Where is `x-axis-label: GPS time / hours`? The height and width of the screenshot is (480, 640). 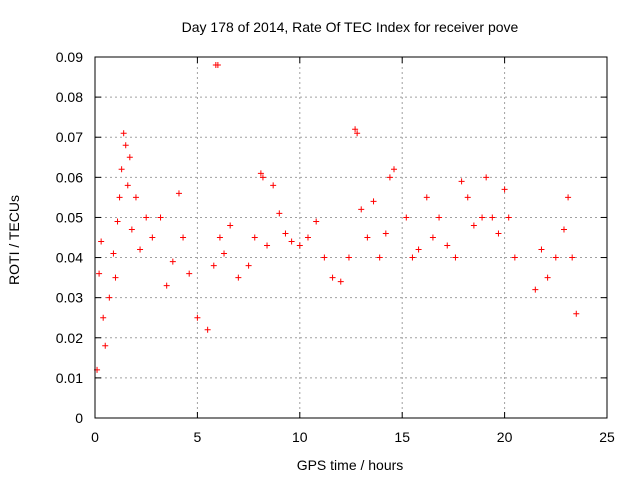
x-axis-label: GPS time / hours is located at coordinates (350, 465).